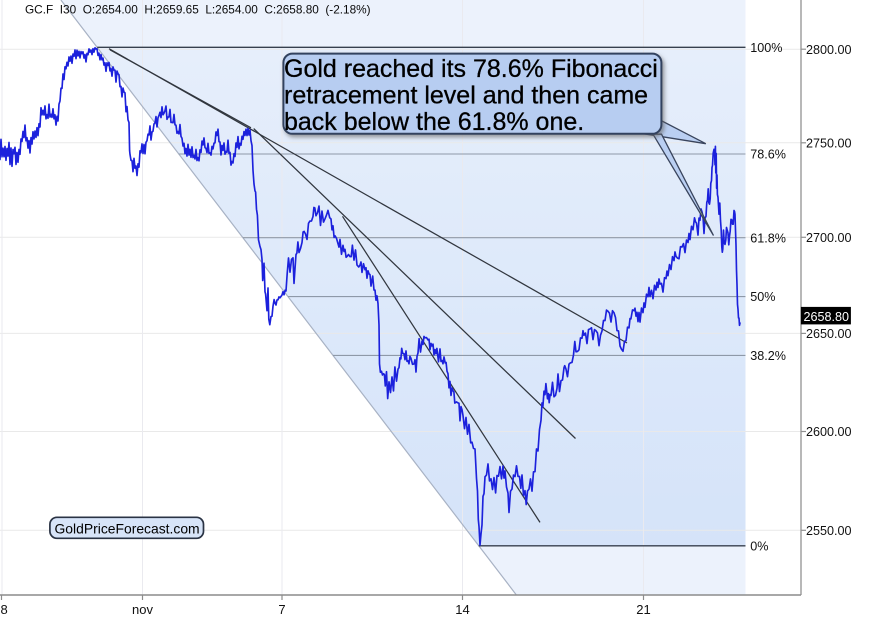 The image size is (875, 621). Describe the element at coordinates (127, 529) in the screenshot. I see `svg-text: GoldPriceForecast.com` at that location.